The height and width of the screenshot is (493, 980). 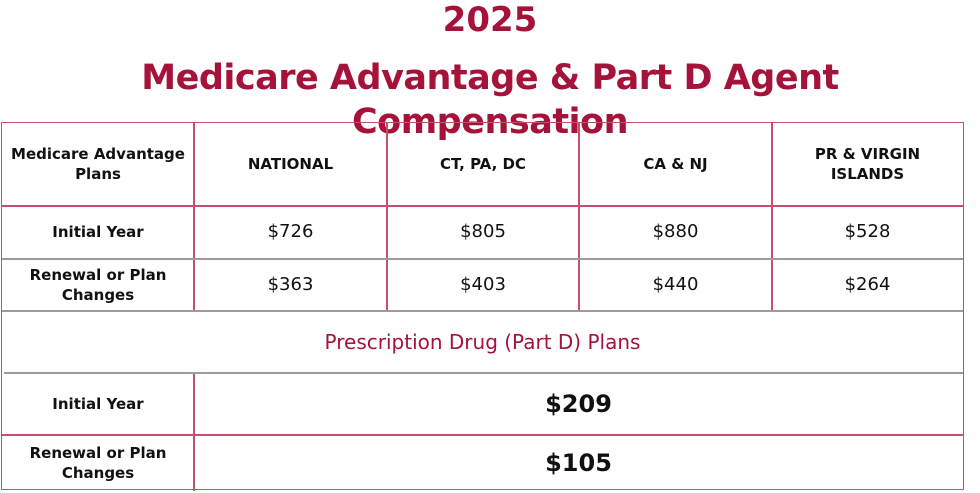 I want to click on table-cell: $880, so click(x=675, y=231).